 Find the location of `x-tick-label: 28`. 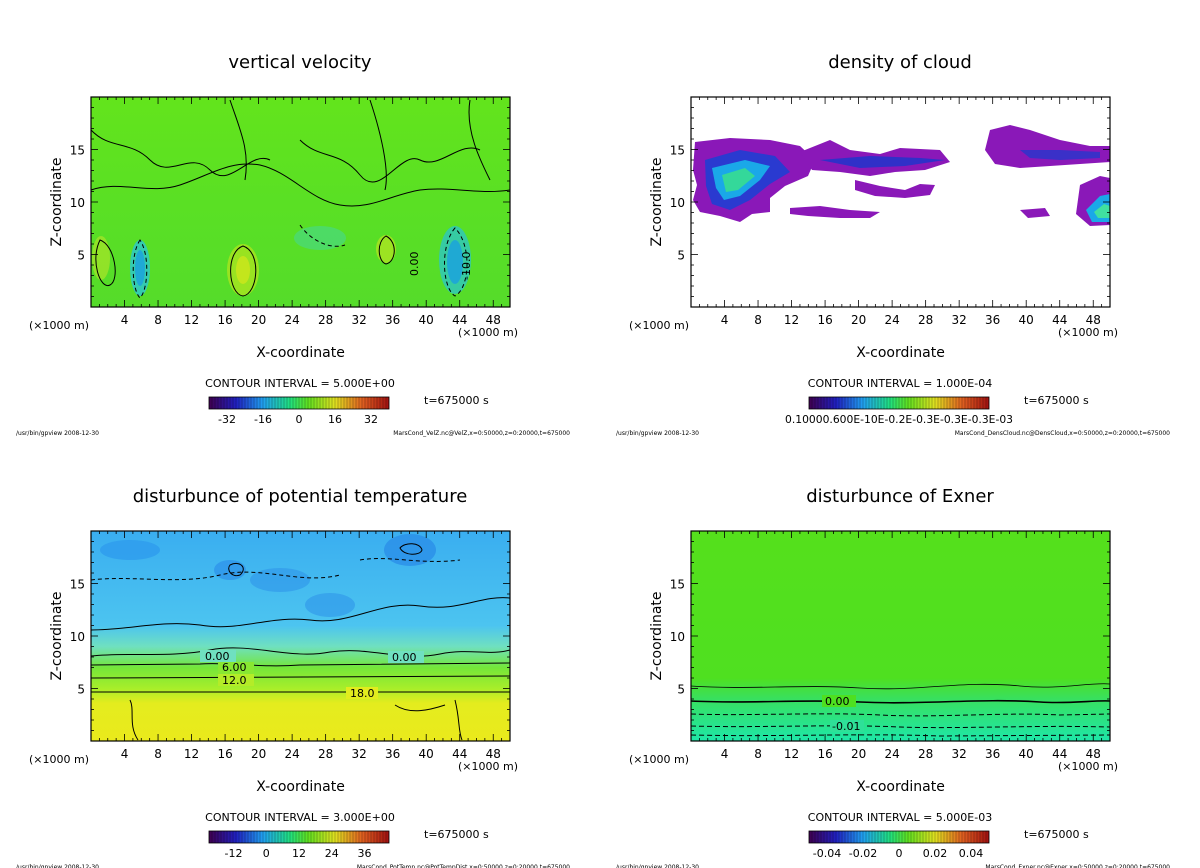

x-tick-label: 28 is located at coordinates (325, 320).